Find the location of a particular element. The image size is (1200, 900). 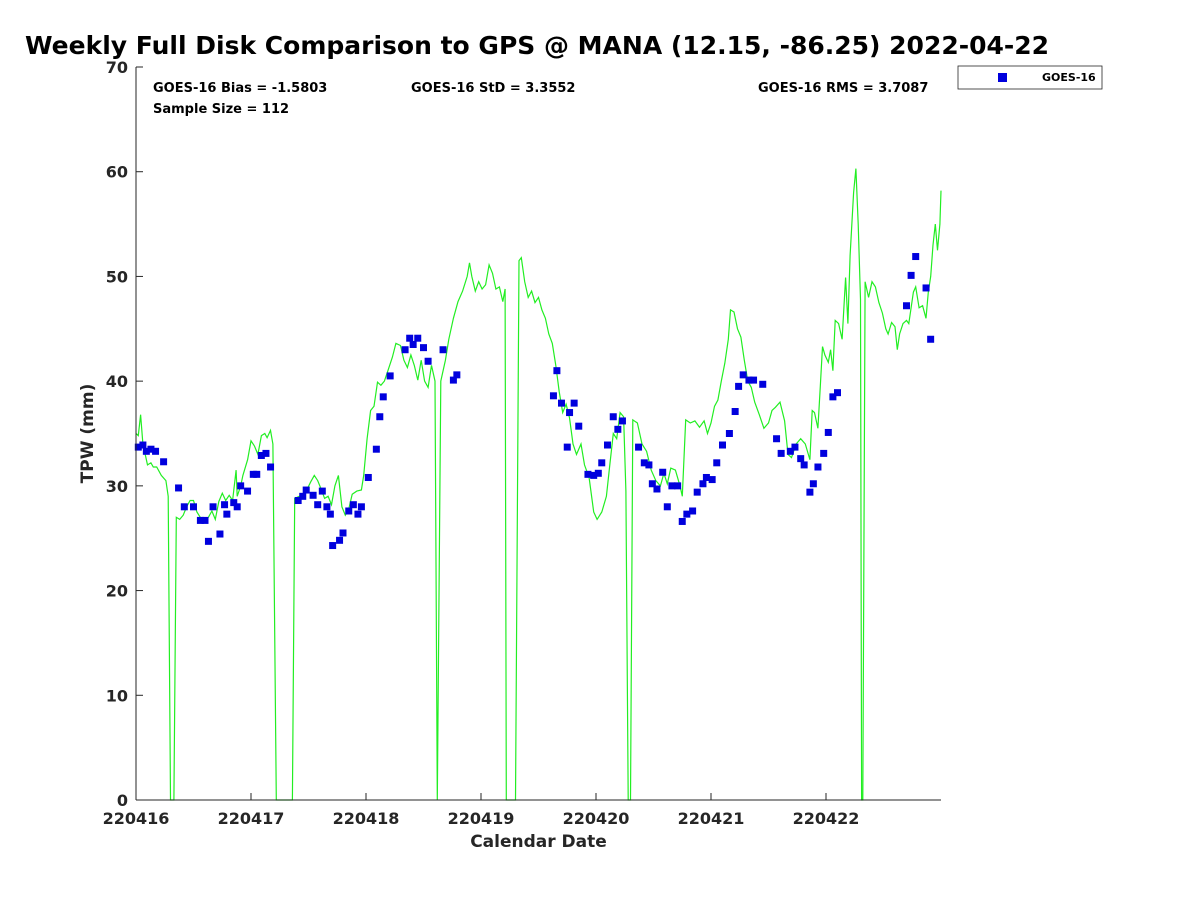

y-tick-label: 50 is located at coordinates (117, 276).